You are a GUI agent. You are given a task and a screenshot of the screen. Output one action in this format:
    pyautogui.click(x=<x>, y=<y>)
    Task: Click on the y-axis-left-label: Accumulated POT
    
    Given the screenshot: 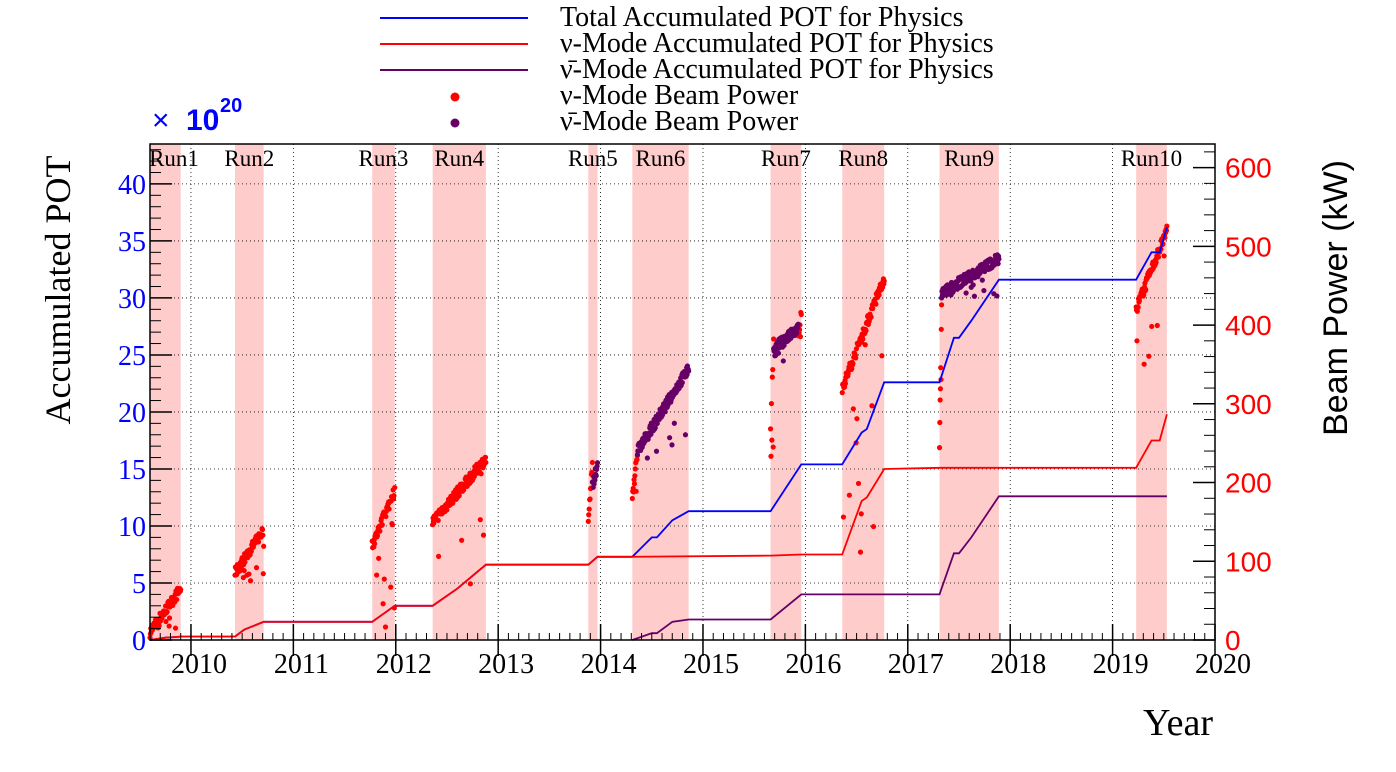 What is the action you would take?
    pyautogui.click(x=58, y=290)
    